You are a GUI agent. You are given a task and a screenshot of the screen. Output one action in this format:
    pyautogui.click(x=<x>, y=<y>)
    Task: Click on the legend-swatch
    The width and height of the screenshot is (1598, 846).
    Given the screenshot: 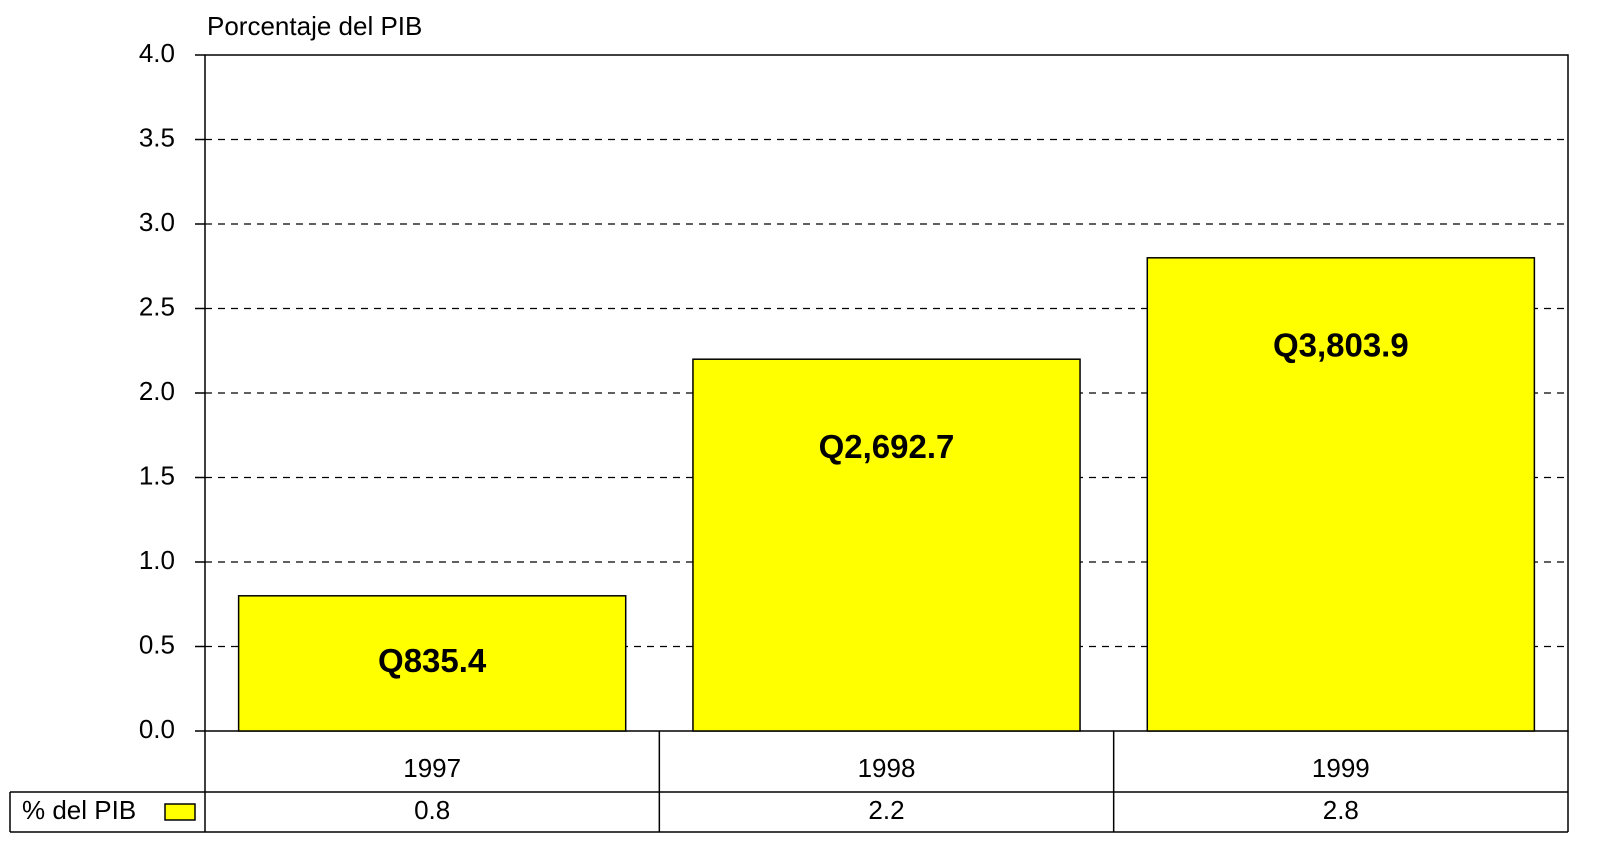 What is the action you would take?
    pyautogui.click(x=180, y=812)
    